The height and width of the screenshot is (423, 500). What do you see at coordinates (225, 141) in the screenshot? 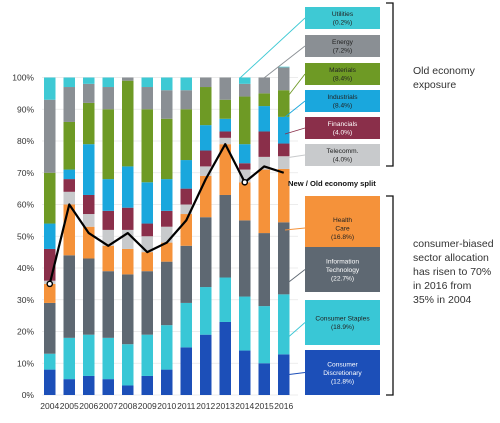
I see `bar-segment-telecomm-2013` at bounding box center [225, 141].